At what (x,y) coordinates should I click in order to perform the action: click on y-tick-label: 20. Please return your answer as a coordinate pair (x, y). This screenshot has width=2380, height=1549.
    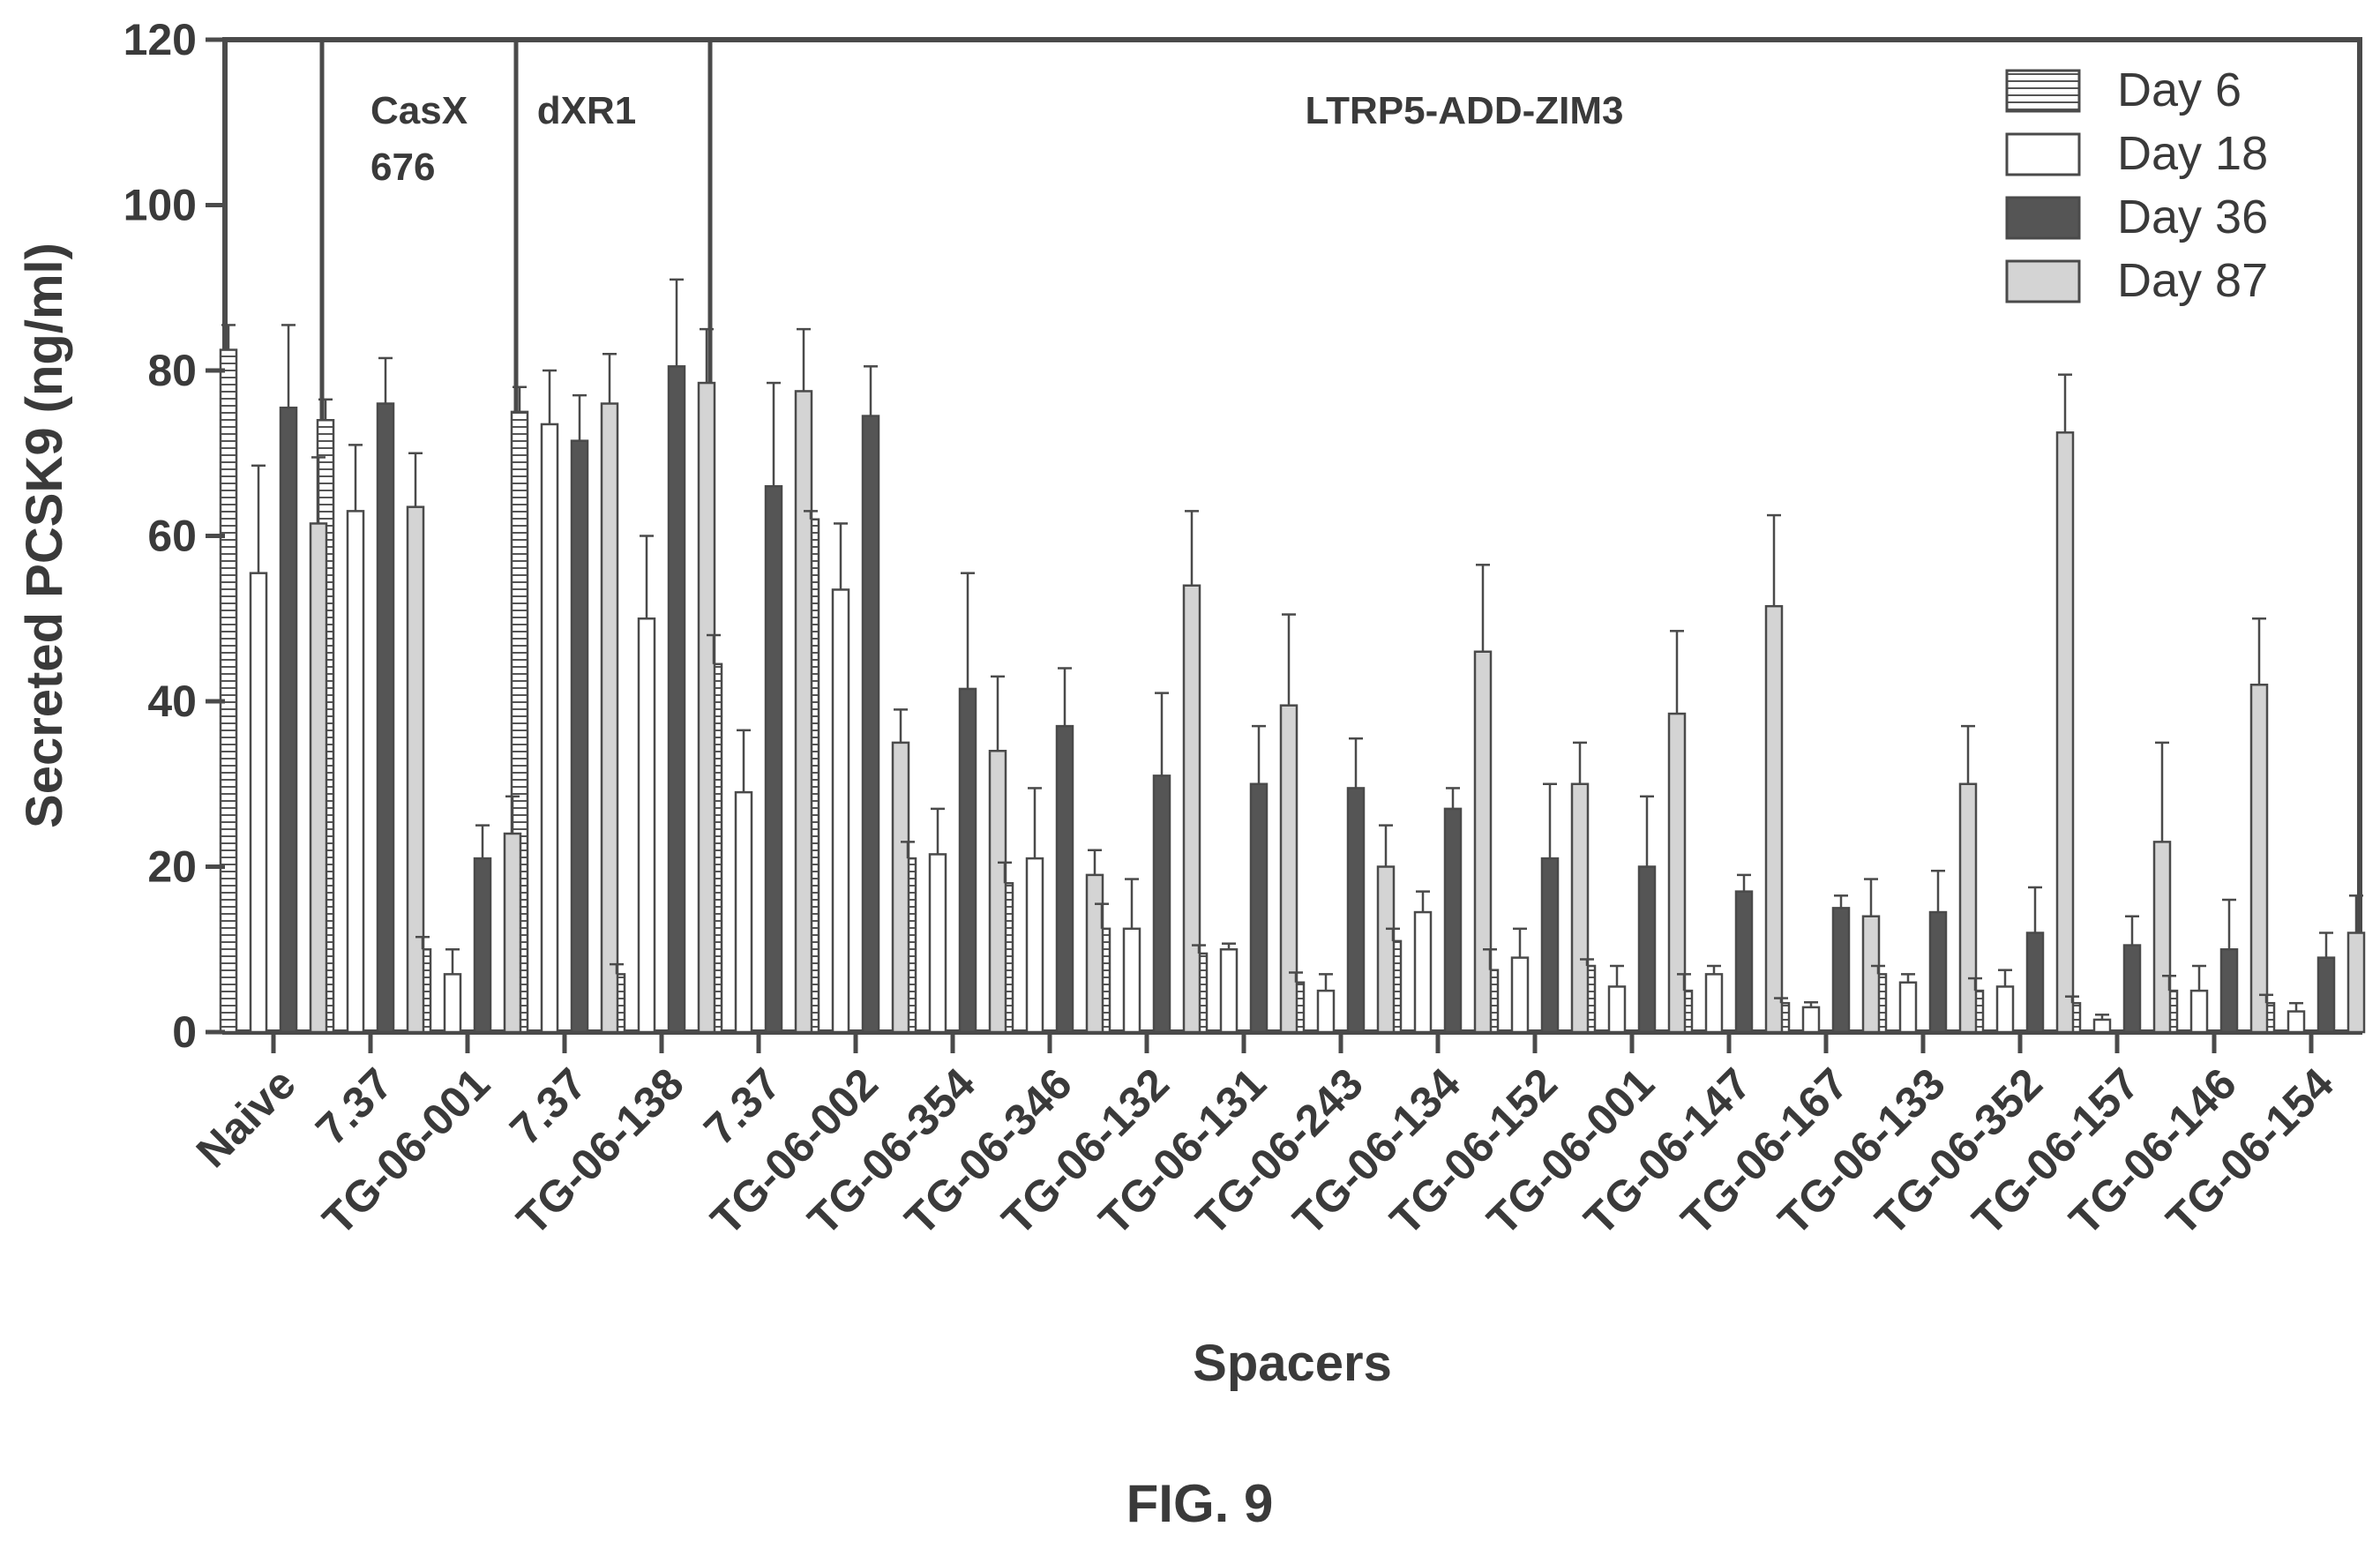
    Looking at the image, I should click on (172, 867).